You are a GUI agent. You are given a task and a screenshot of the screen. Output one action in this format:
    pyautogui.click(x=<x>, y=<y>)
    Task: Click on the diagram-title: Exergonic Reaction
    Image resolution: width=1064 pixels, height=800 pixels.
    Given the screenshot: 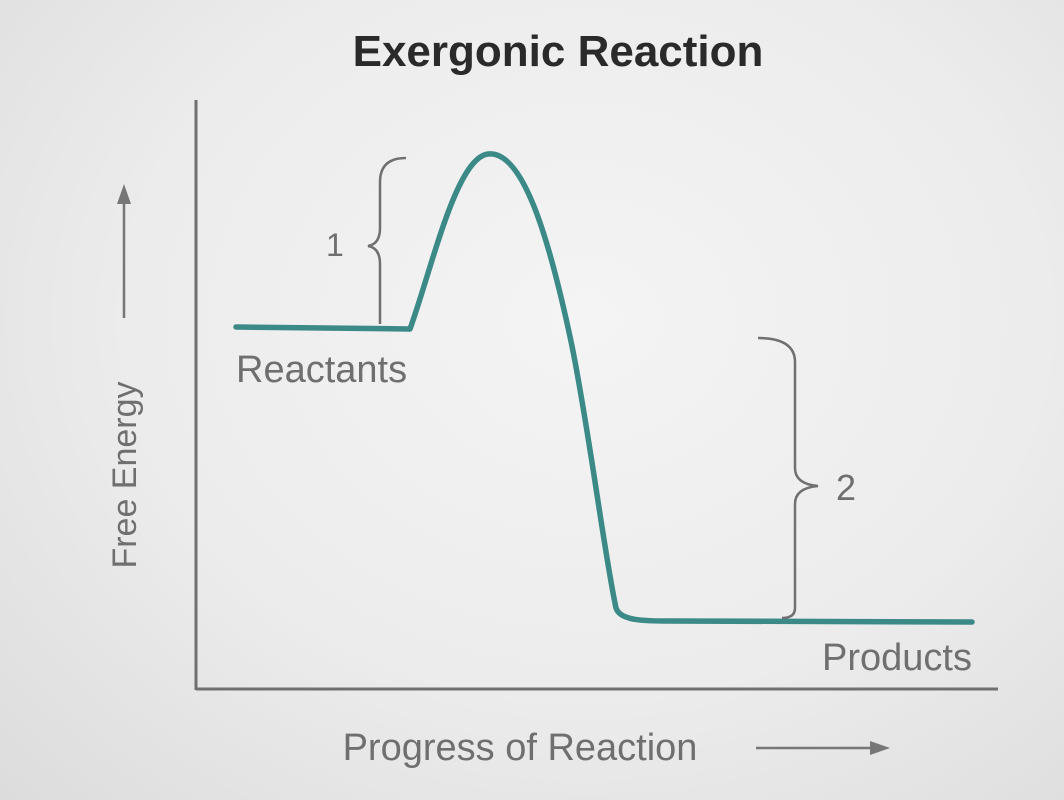 What is the action you would take?
    pyautogui.click(x=558, y=51)
    